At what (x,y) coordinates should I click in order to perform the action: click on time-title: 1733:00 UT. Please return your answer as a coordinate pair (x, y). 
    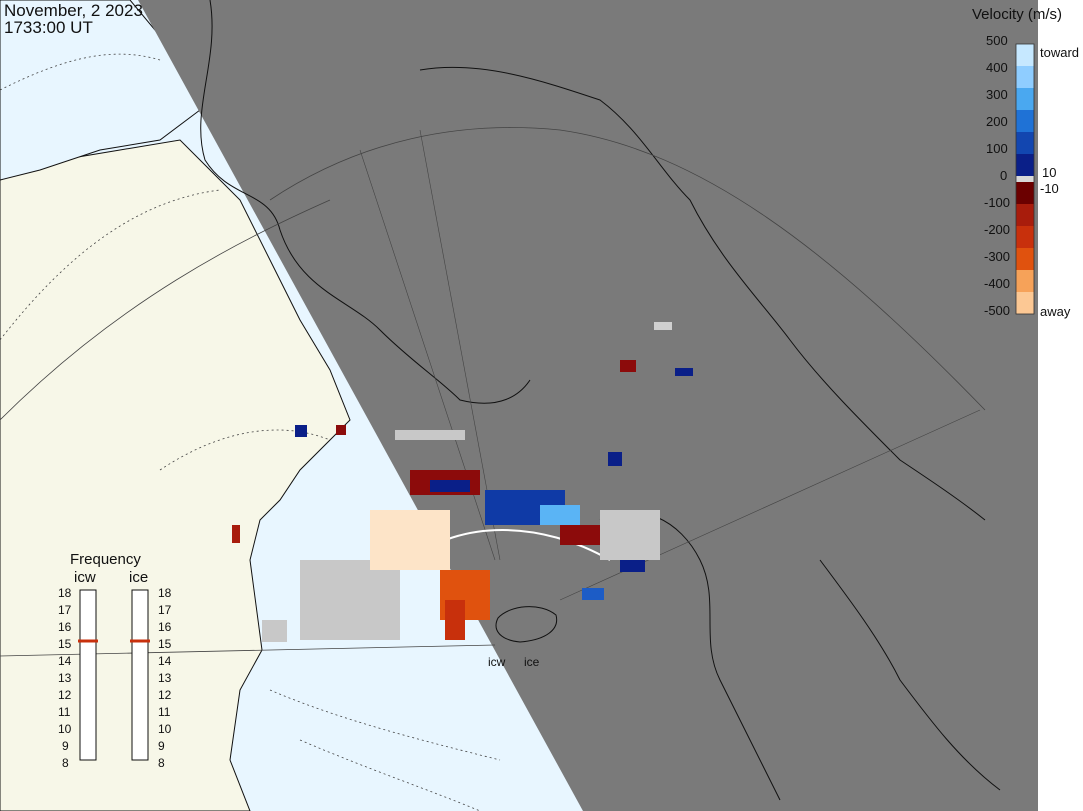
    Looking at the image, I should click on (48, 27).